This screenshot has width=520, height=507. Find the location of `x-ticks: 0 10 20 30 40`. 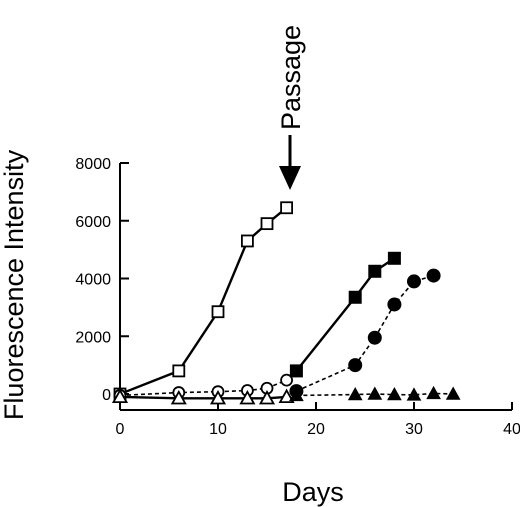

x-ticks: 0 10 20 30 40 is located at coordinates (318, 420).